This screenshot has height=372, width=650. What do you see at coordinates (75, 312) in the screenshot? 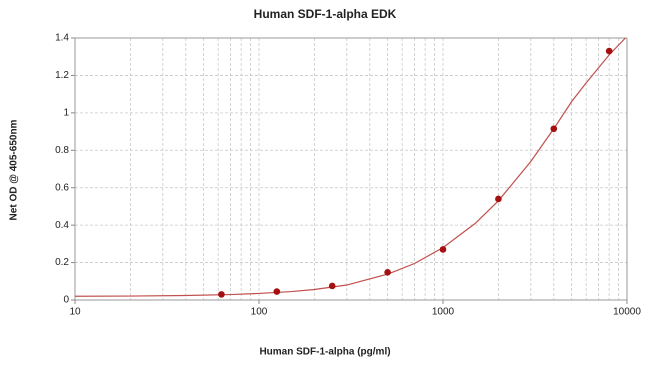
I see `x-tick-label: 10` at bounding box center [75, 312].